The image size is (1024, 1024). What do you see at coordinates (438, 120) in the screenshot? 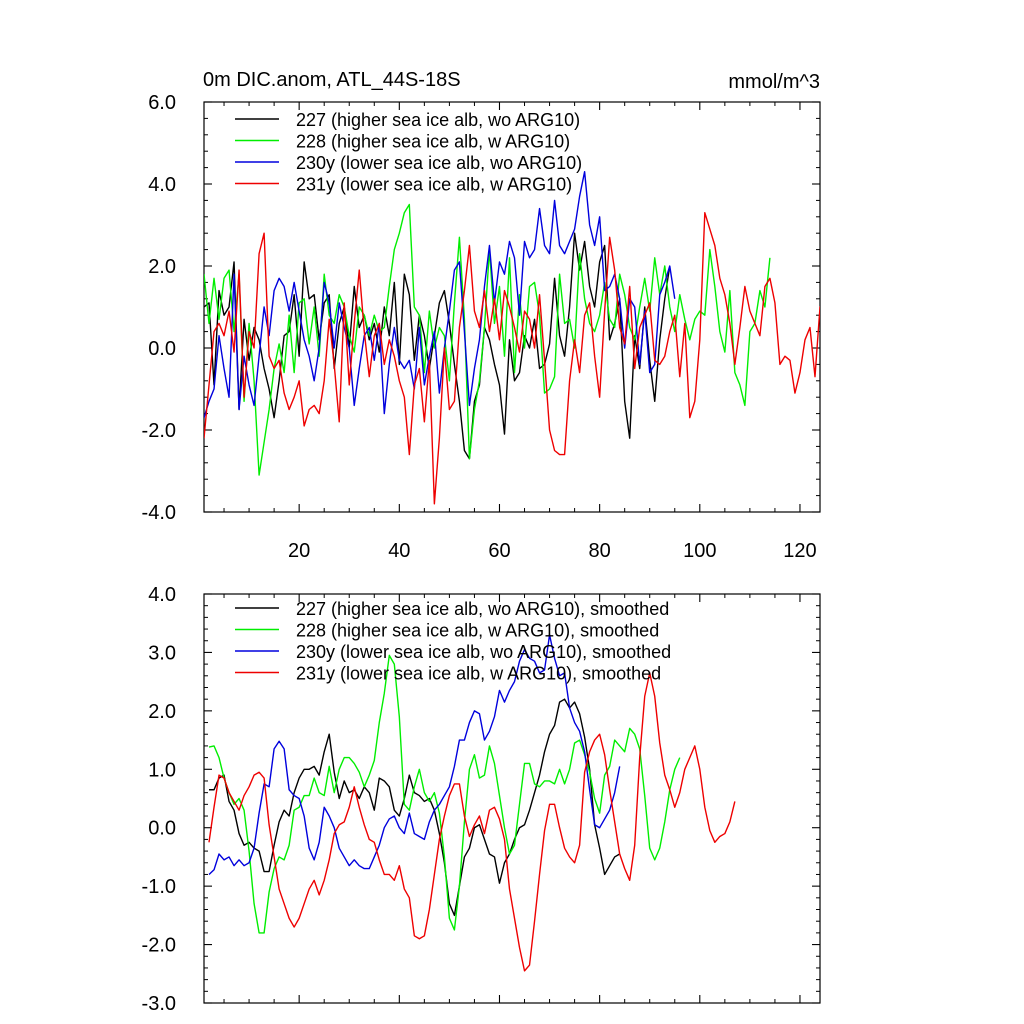
I see `legend-label: 227 (higher sea ice alb, wo ARG10)` at bounding box center [438, 120].